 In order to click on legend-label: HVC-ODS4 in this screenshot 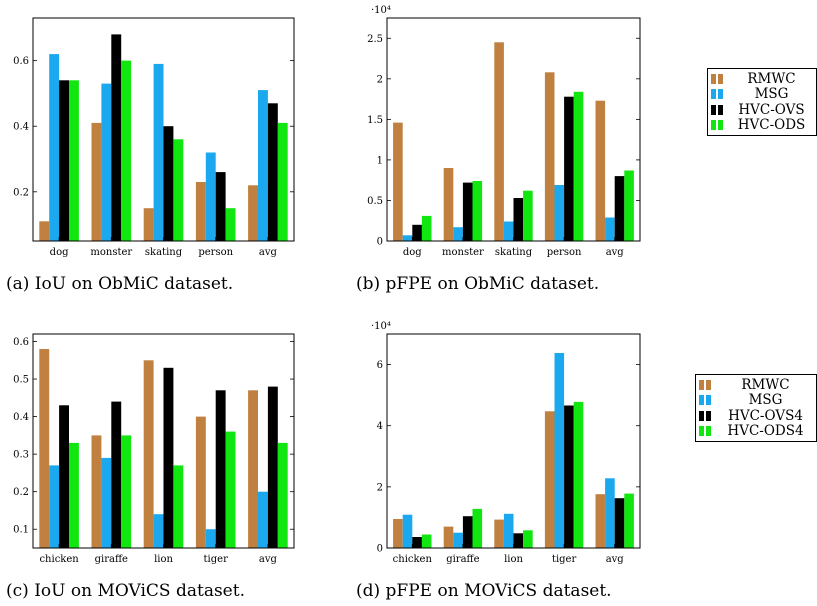, I will do `click(765, 431)`.